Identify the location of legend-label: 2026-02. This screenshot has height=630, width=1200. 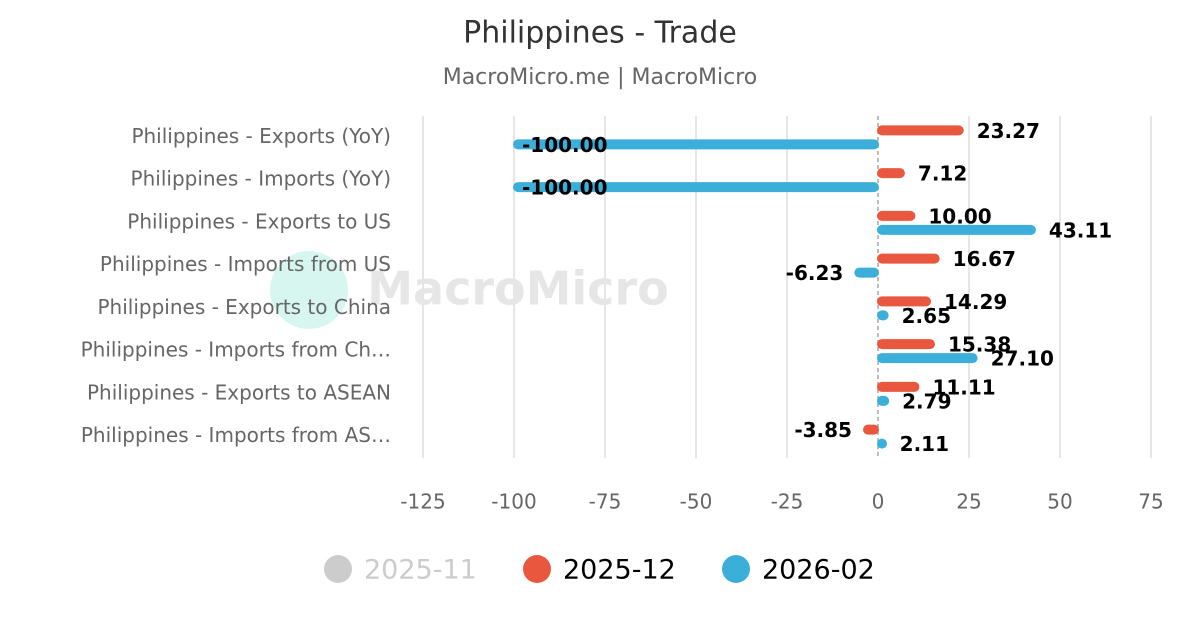
(818, 570).